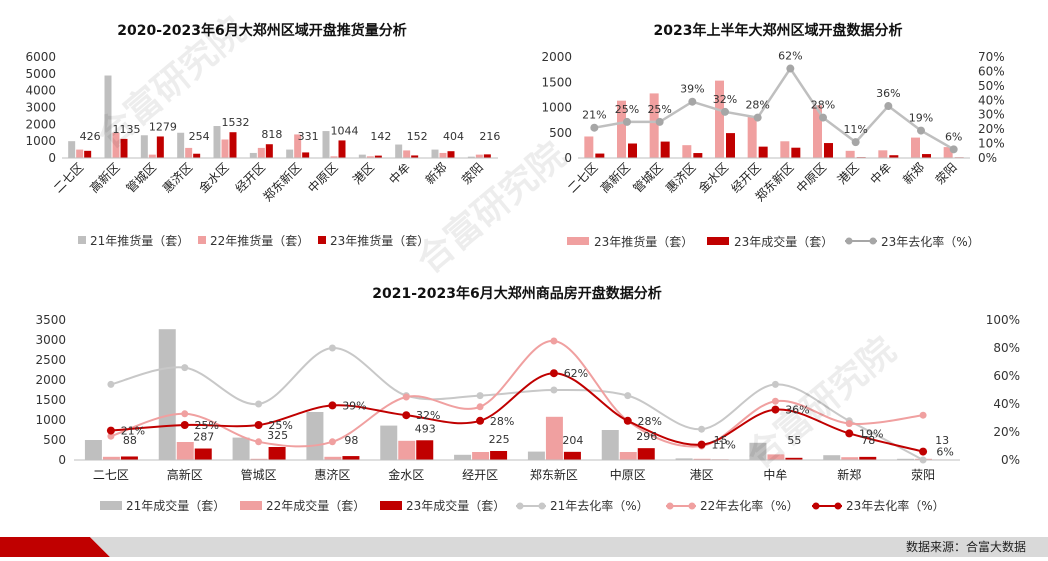  What do you see at coordinates (556, 108) in the screenshot?
I see `c2-ytick: 1000` at bounding box center [556, 108].